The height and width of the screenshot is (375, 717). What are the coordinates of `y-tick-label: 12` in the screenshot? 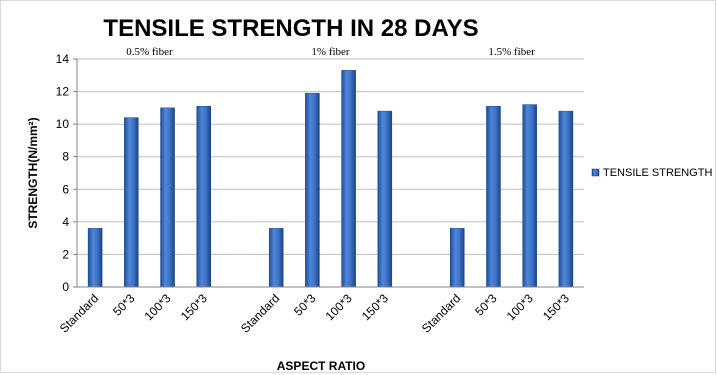 It's located at (63, 92).